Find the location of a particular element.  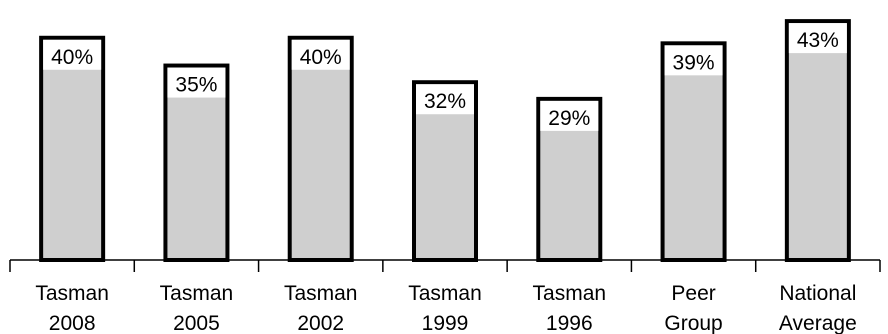

bar-value-label: 39% is located at coordinates (694, 62).